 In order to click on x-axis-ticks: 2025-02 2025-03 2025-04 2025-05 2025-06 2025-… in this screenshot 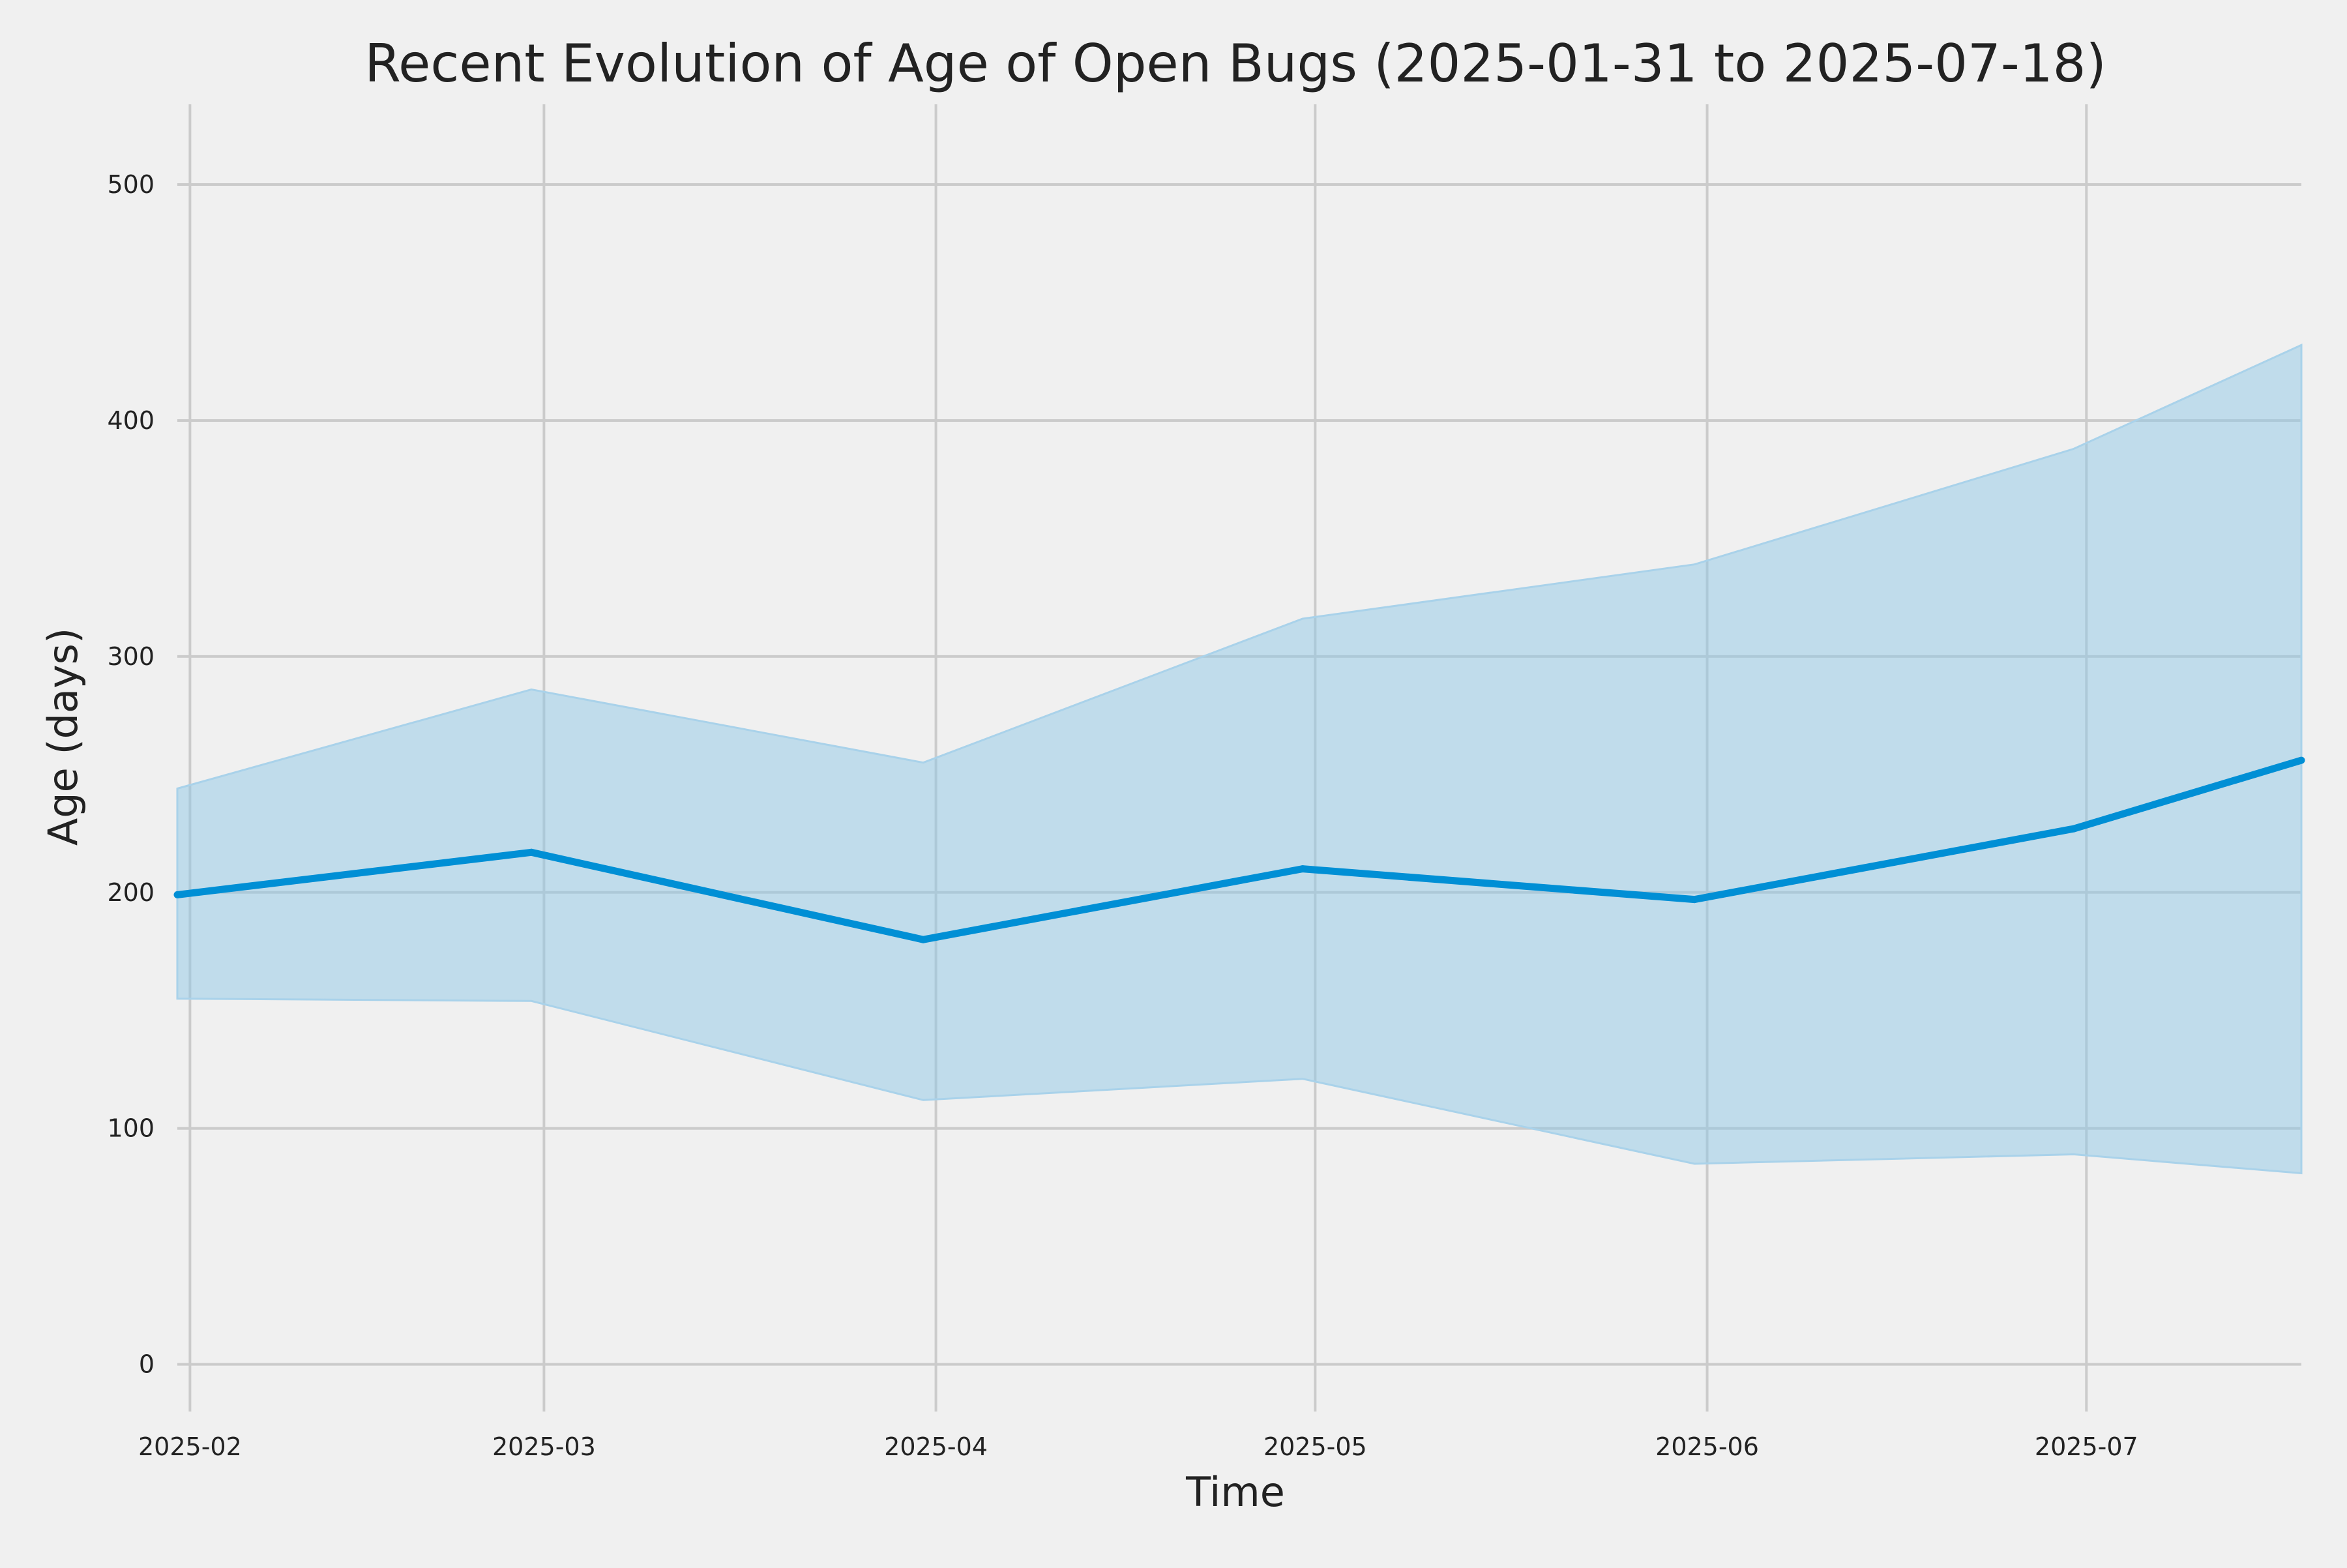, I will do `click(1138, 1446)`.